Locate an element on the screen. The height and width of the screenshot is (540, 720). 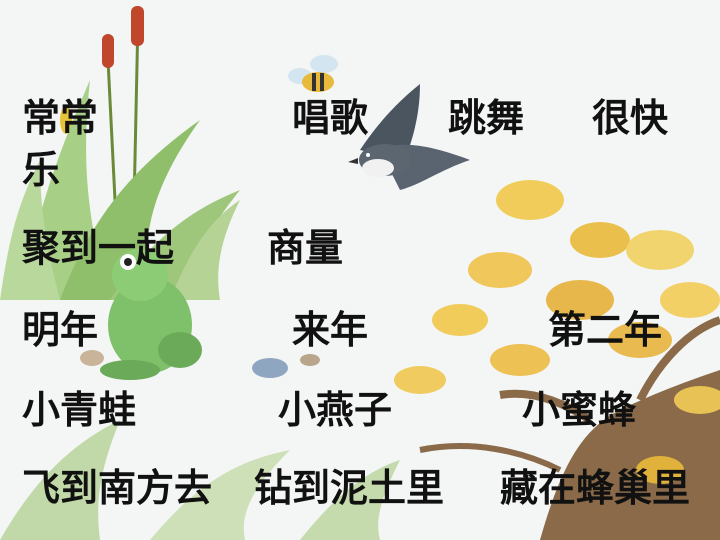
word-shangliang: 商量 is located at coordinates (305, 248).